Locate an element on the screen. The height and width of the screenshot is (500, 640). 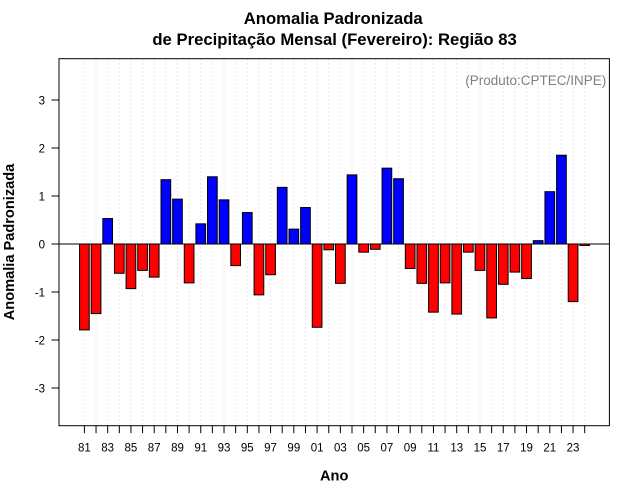
svg-text: 09 is located at coordinates (410, 448).